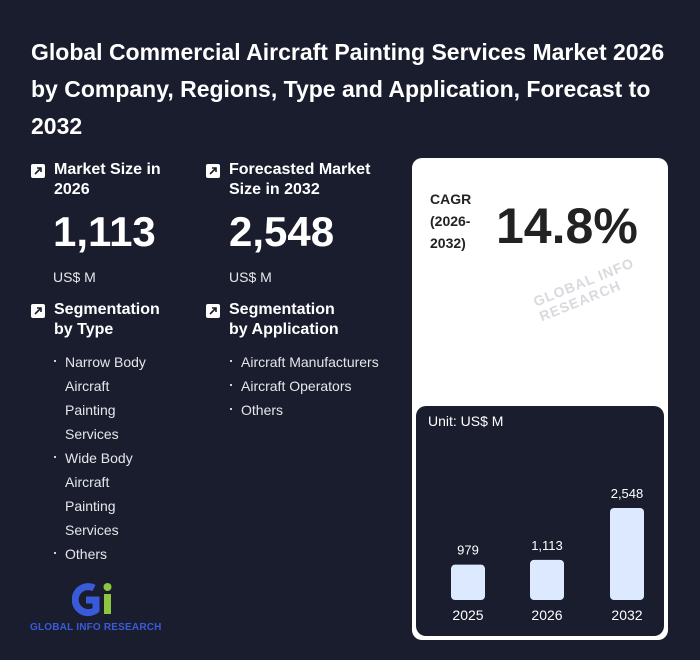  I want to click on logo-text: GLOBAL INFO RESEARCH, so click(96, 627).